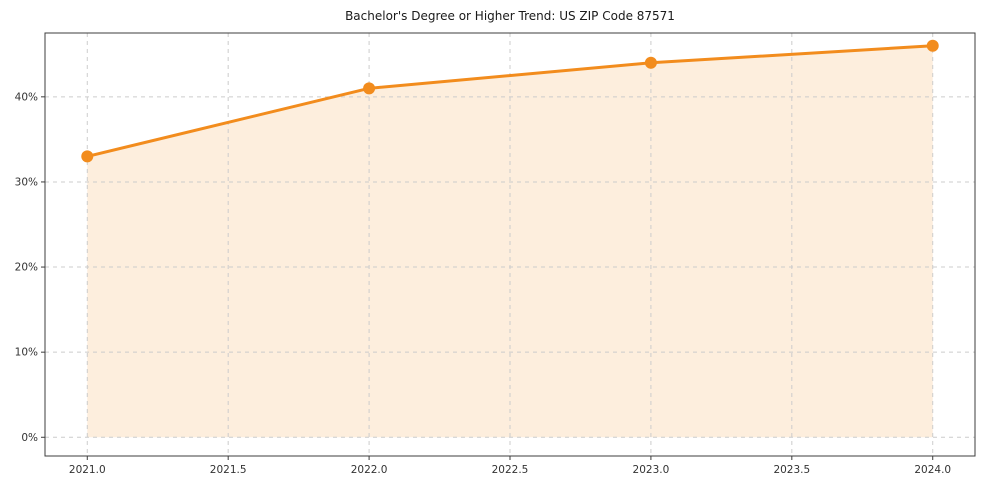  I want to click on x-tick-label: 2022.0, so click(369, 470).